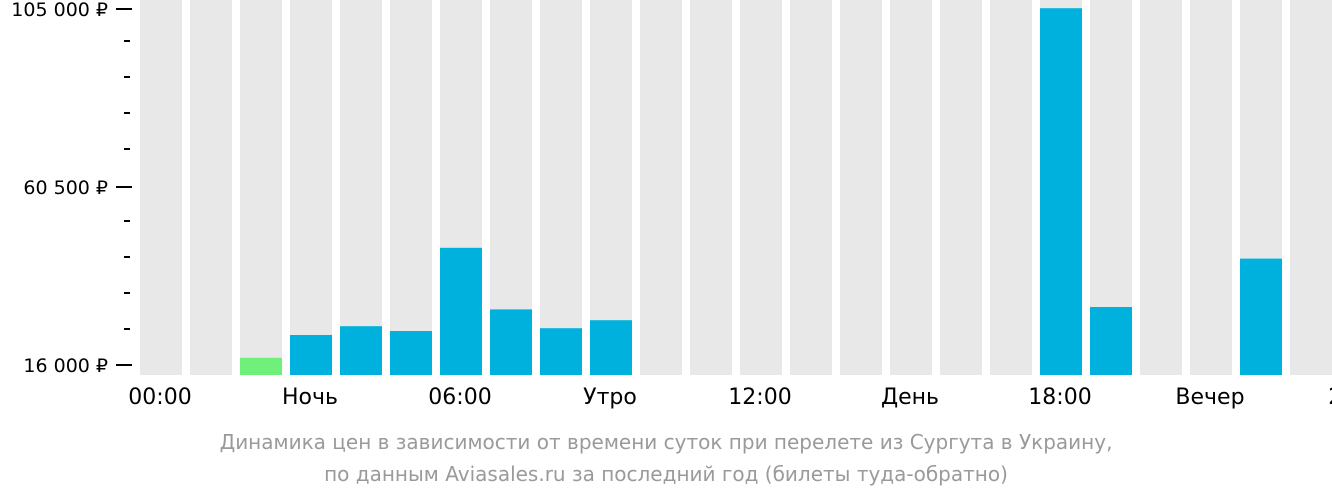 This screenshot has height=502, width=1332. What do you see at coordinates (611, 187) in the screenshot?
I see `hour-column-09:00` at bounding box center [611, 187].